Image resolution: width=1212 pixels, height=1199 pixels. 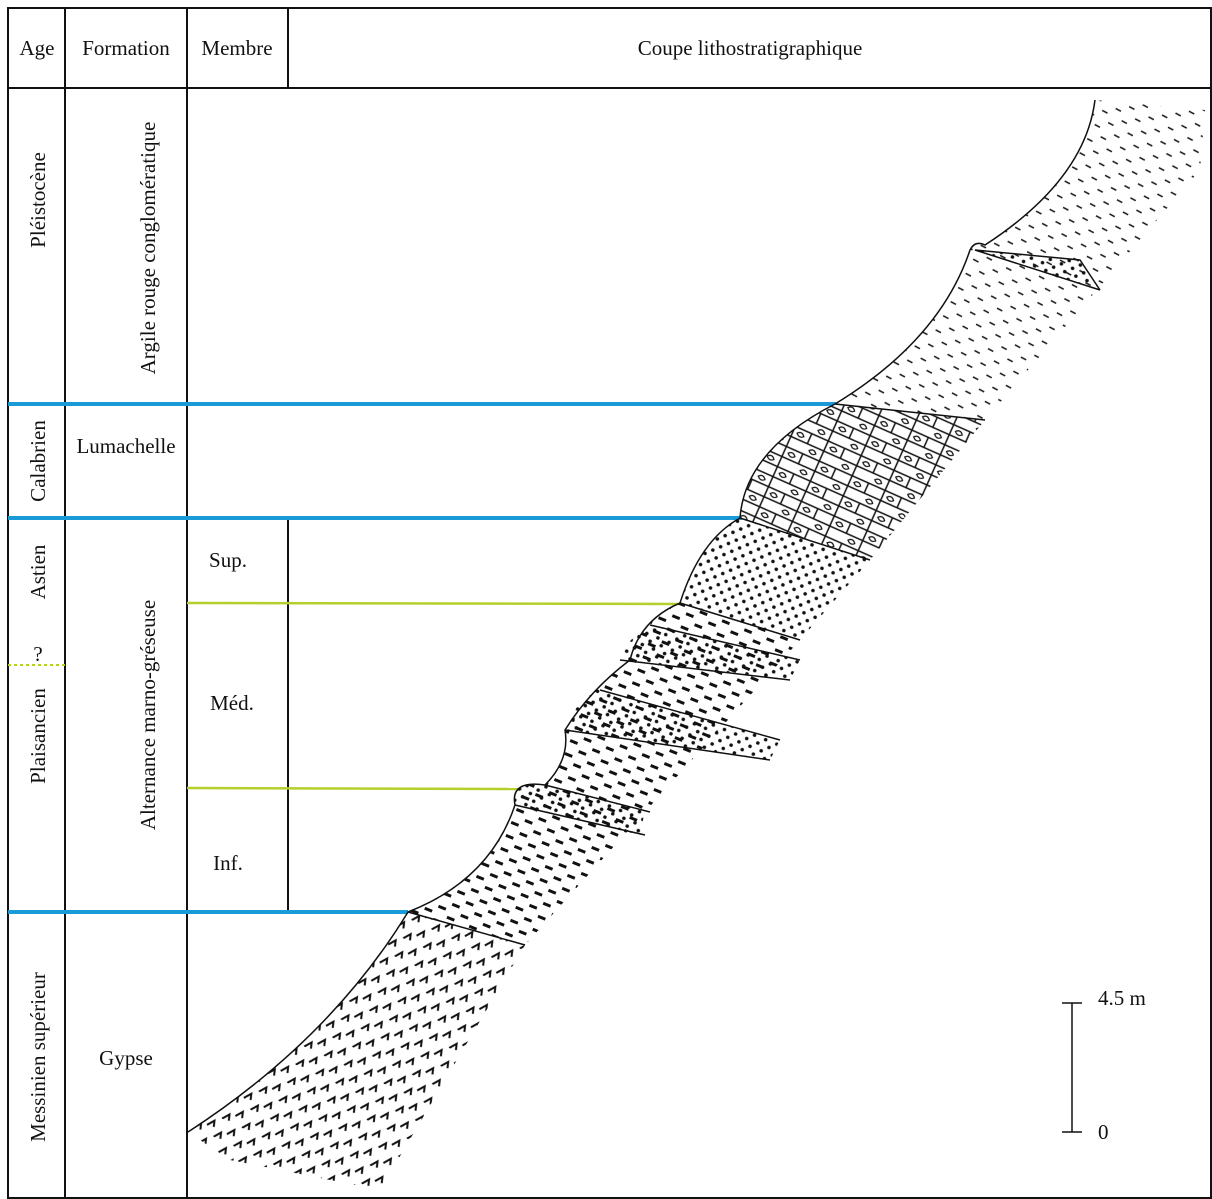 I want to click on member-label: Méd., so click(x=232, y=703).